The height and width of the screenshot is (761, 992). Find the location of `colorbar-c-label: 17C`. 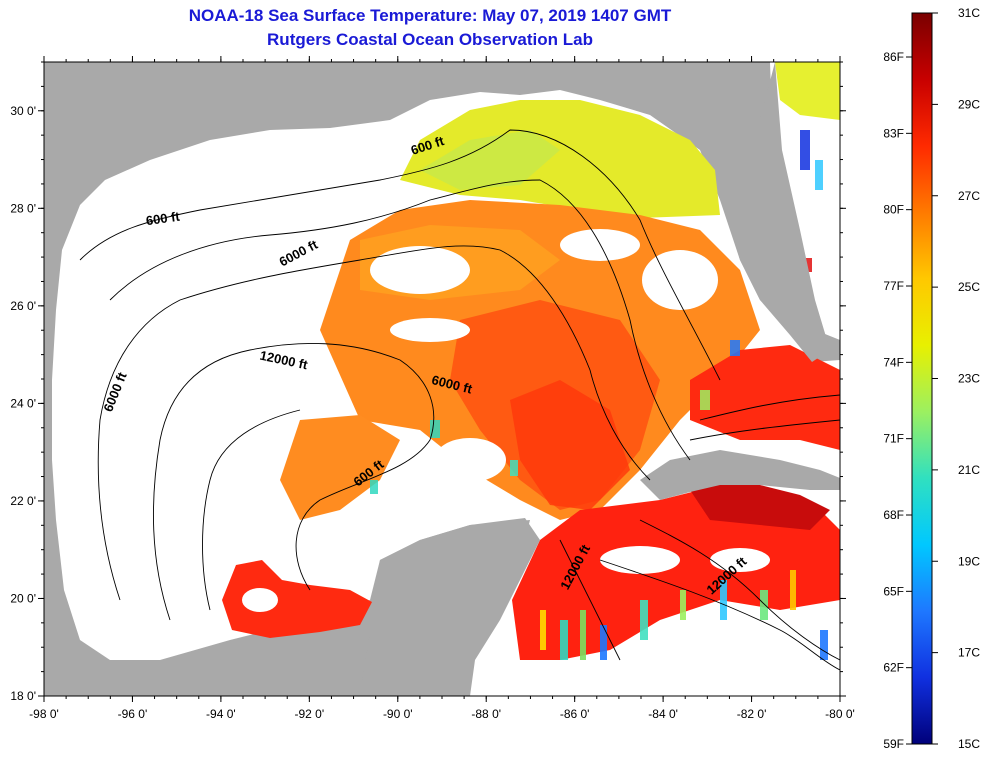

colorbar-c-label: 17C is located at coordinates (969, 653).